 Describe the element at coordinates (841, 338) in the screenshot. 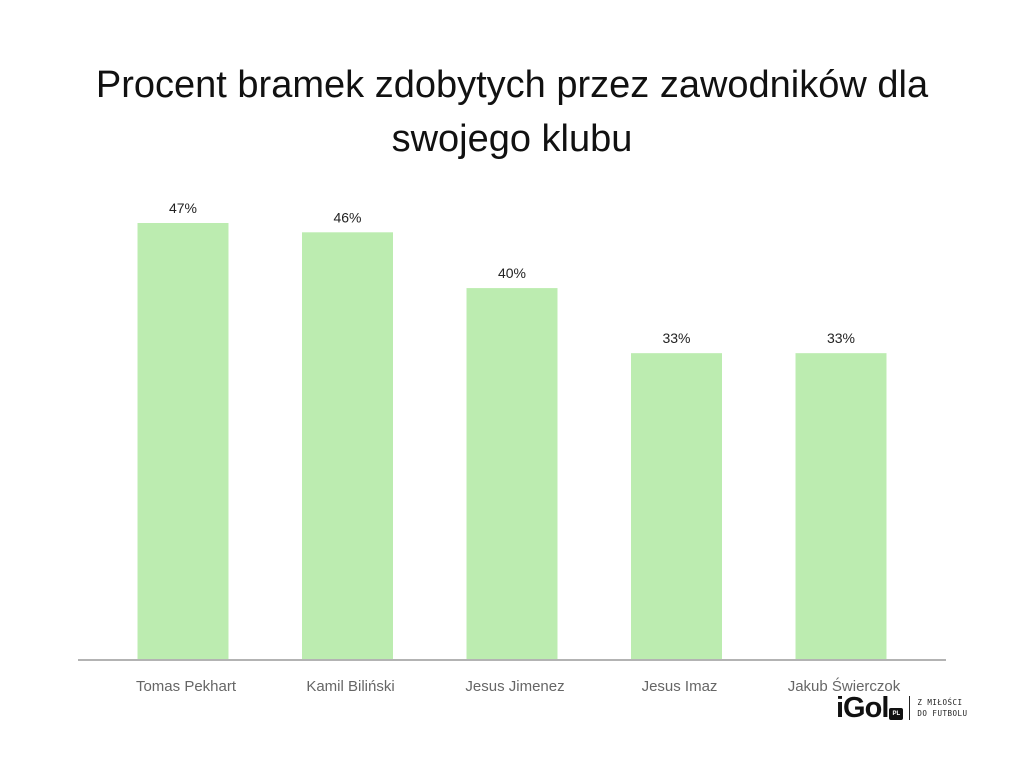

I see `value-label-5: 33%` at that location.